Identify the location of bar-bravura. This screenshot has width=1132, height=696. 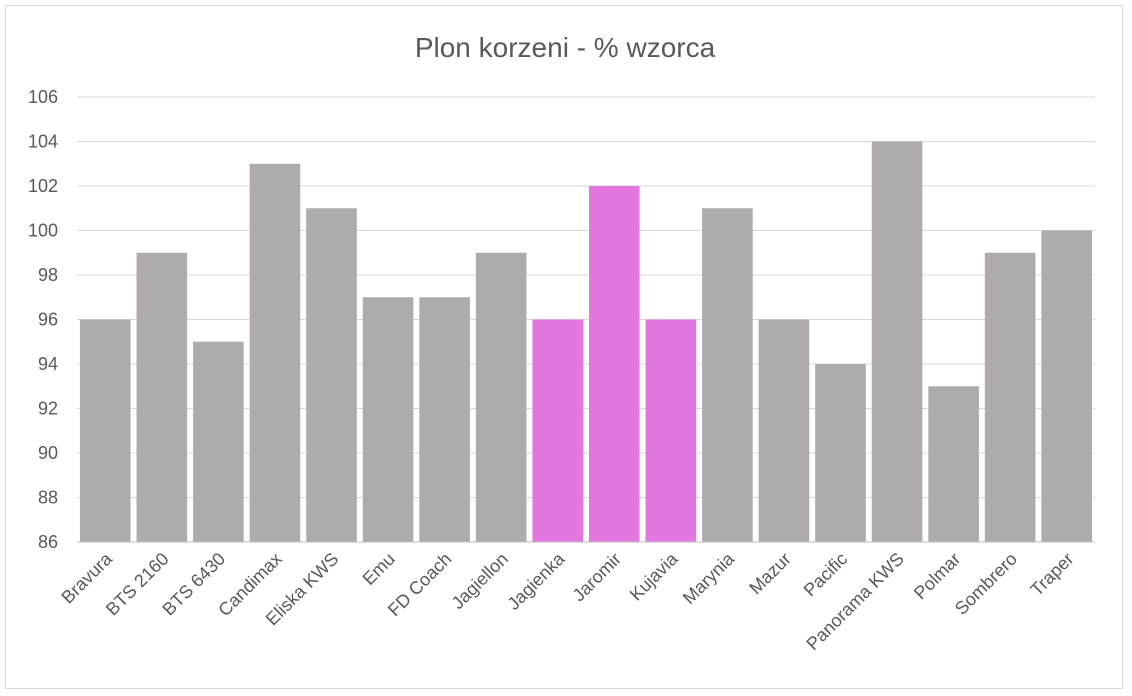
(105, 430).